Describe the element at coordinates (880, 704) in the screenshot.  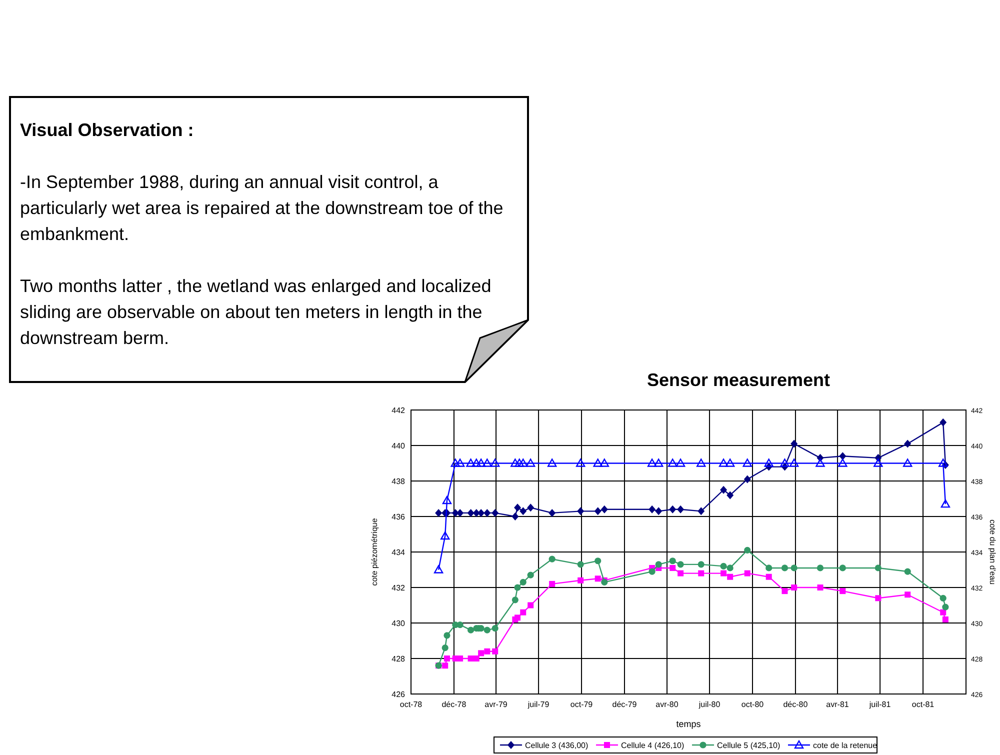
I see `x-tick-label: juil-81` at that location.